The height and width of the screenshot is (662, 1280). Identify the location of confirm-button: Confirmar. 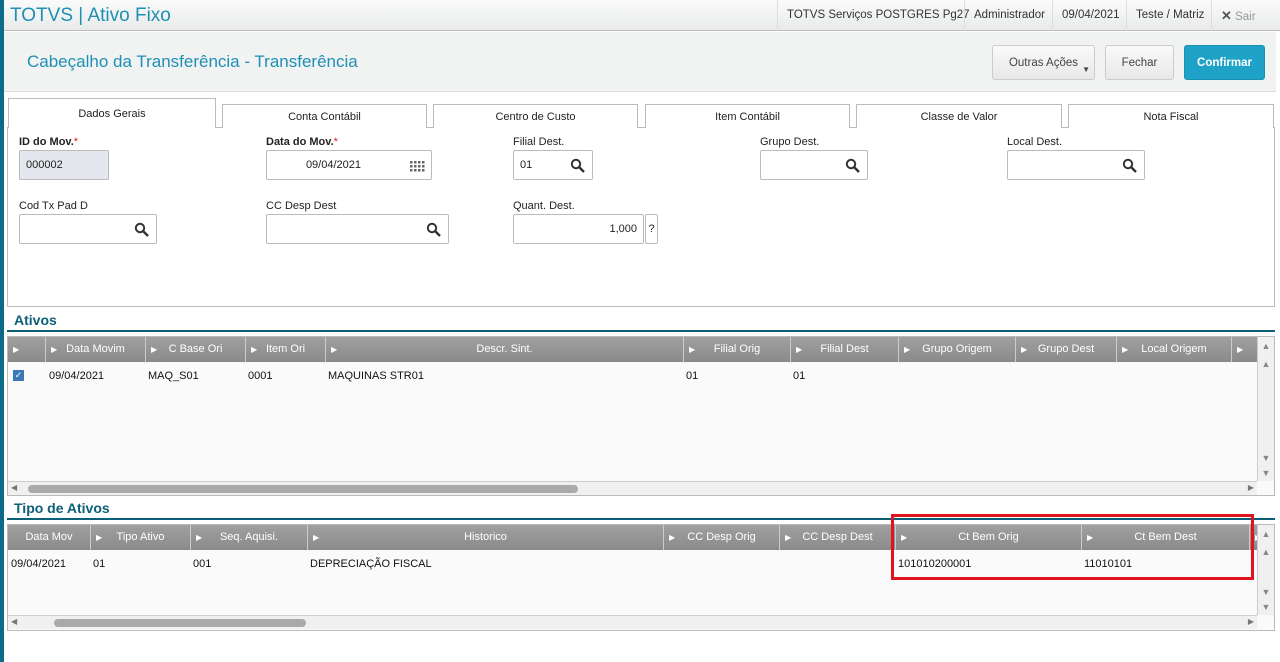
(1224, 62).